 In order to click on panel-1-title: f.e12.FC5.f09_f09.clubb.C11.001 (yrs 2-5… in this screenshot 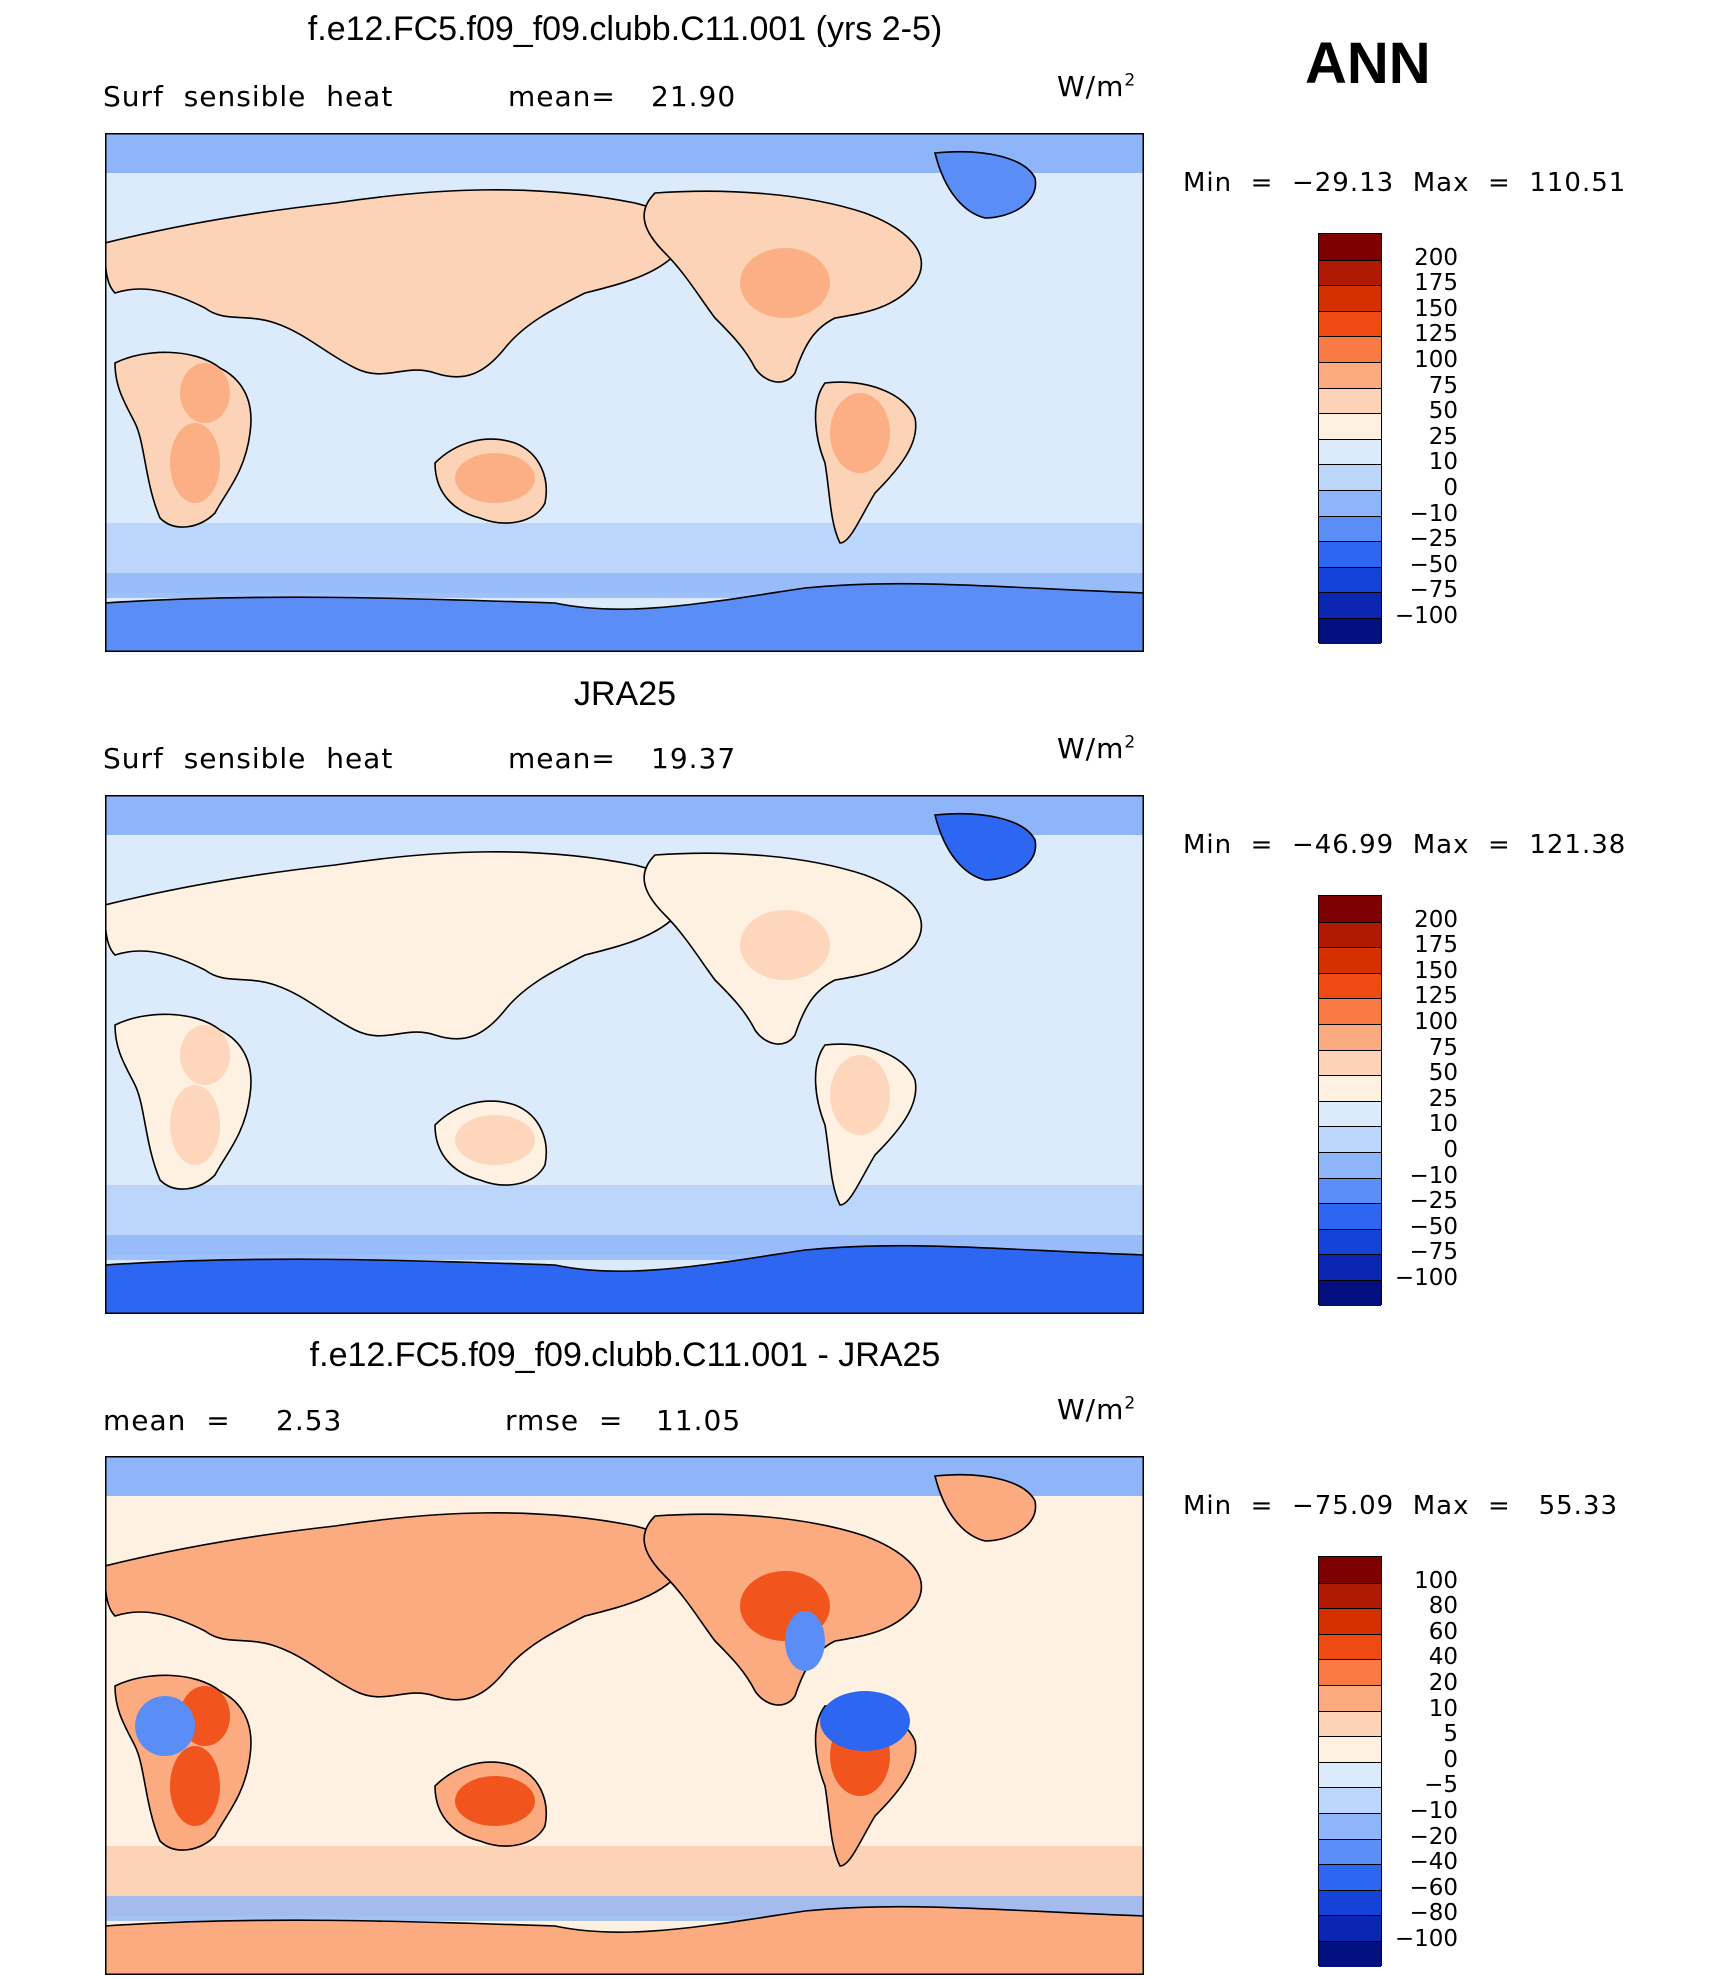, I will do `click(625, 29)`.